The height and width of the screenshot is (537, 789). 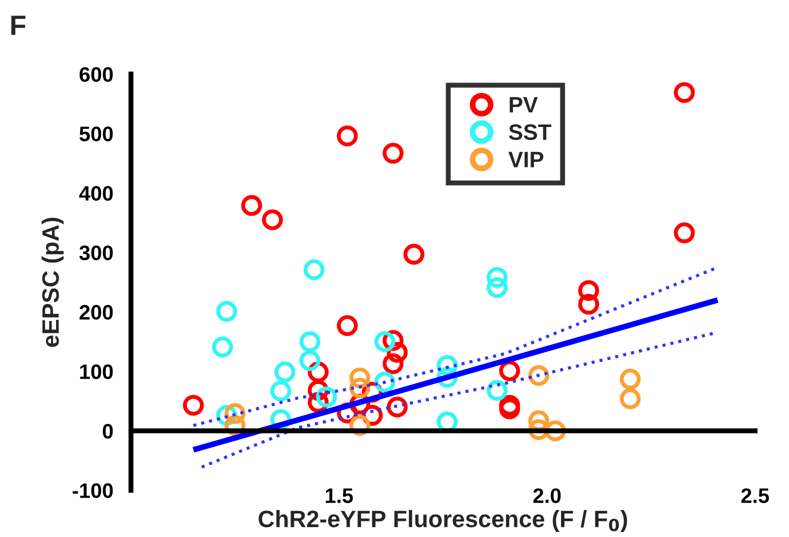 I want to click on x-tick-label: 2.0, so click(x=547, y=496).